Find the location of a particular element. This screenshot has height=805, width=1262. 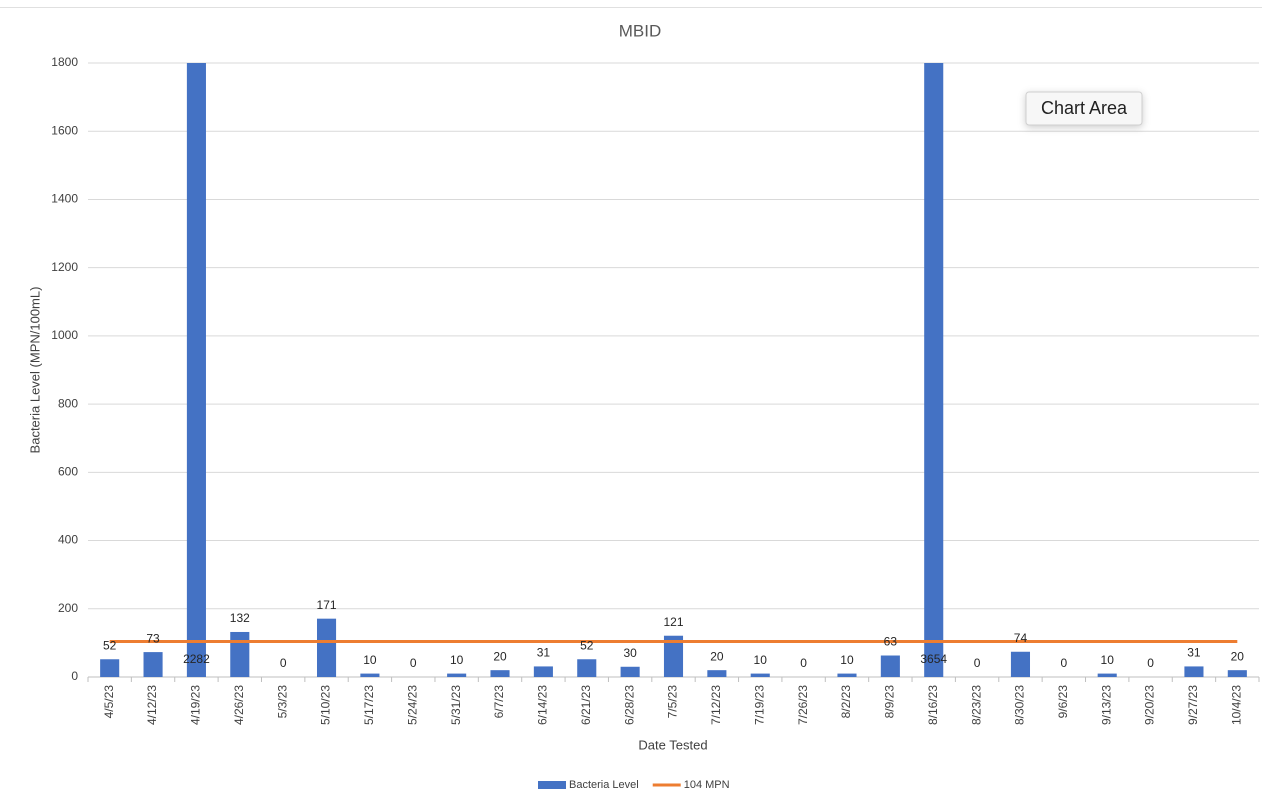

x-tick-label: 5/17/23 is located at coordinates (369, 705).